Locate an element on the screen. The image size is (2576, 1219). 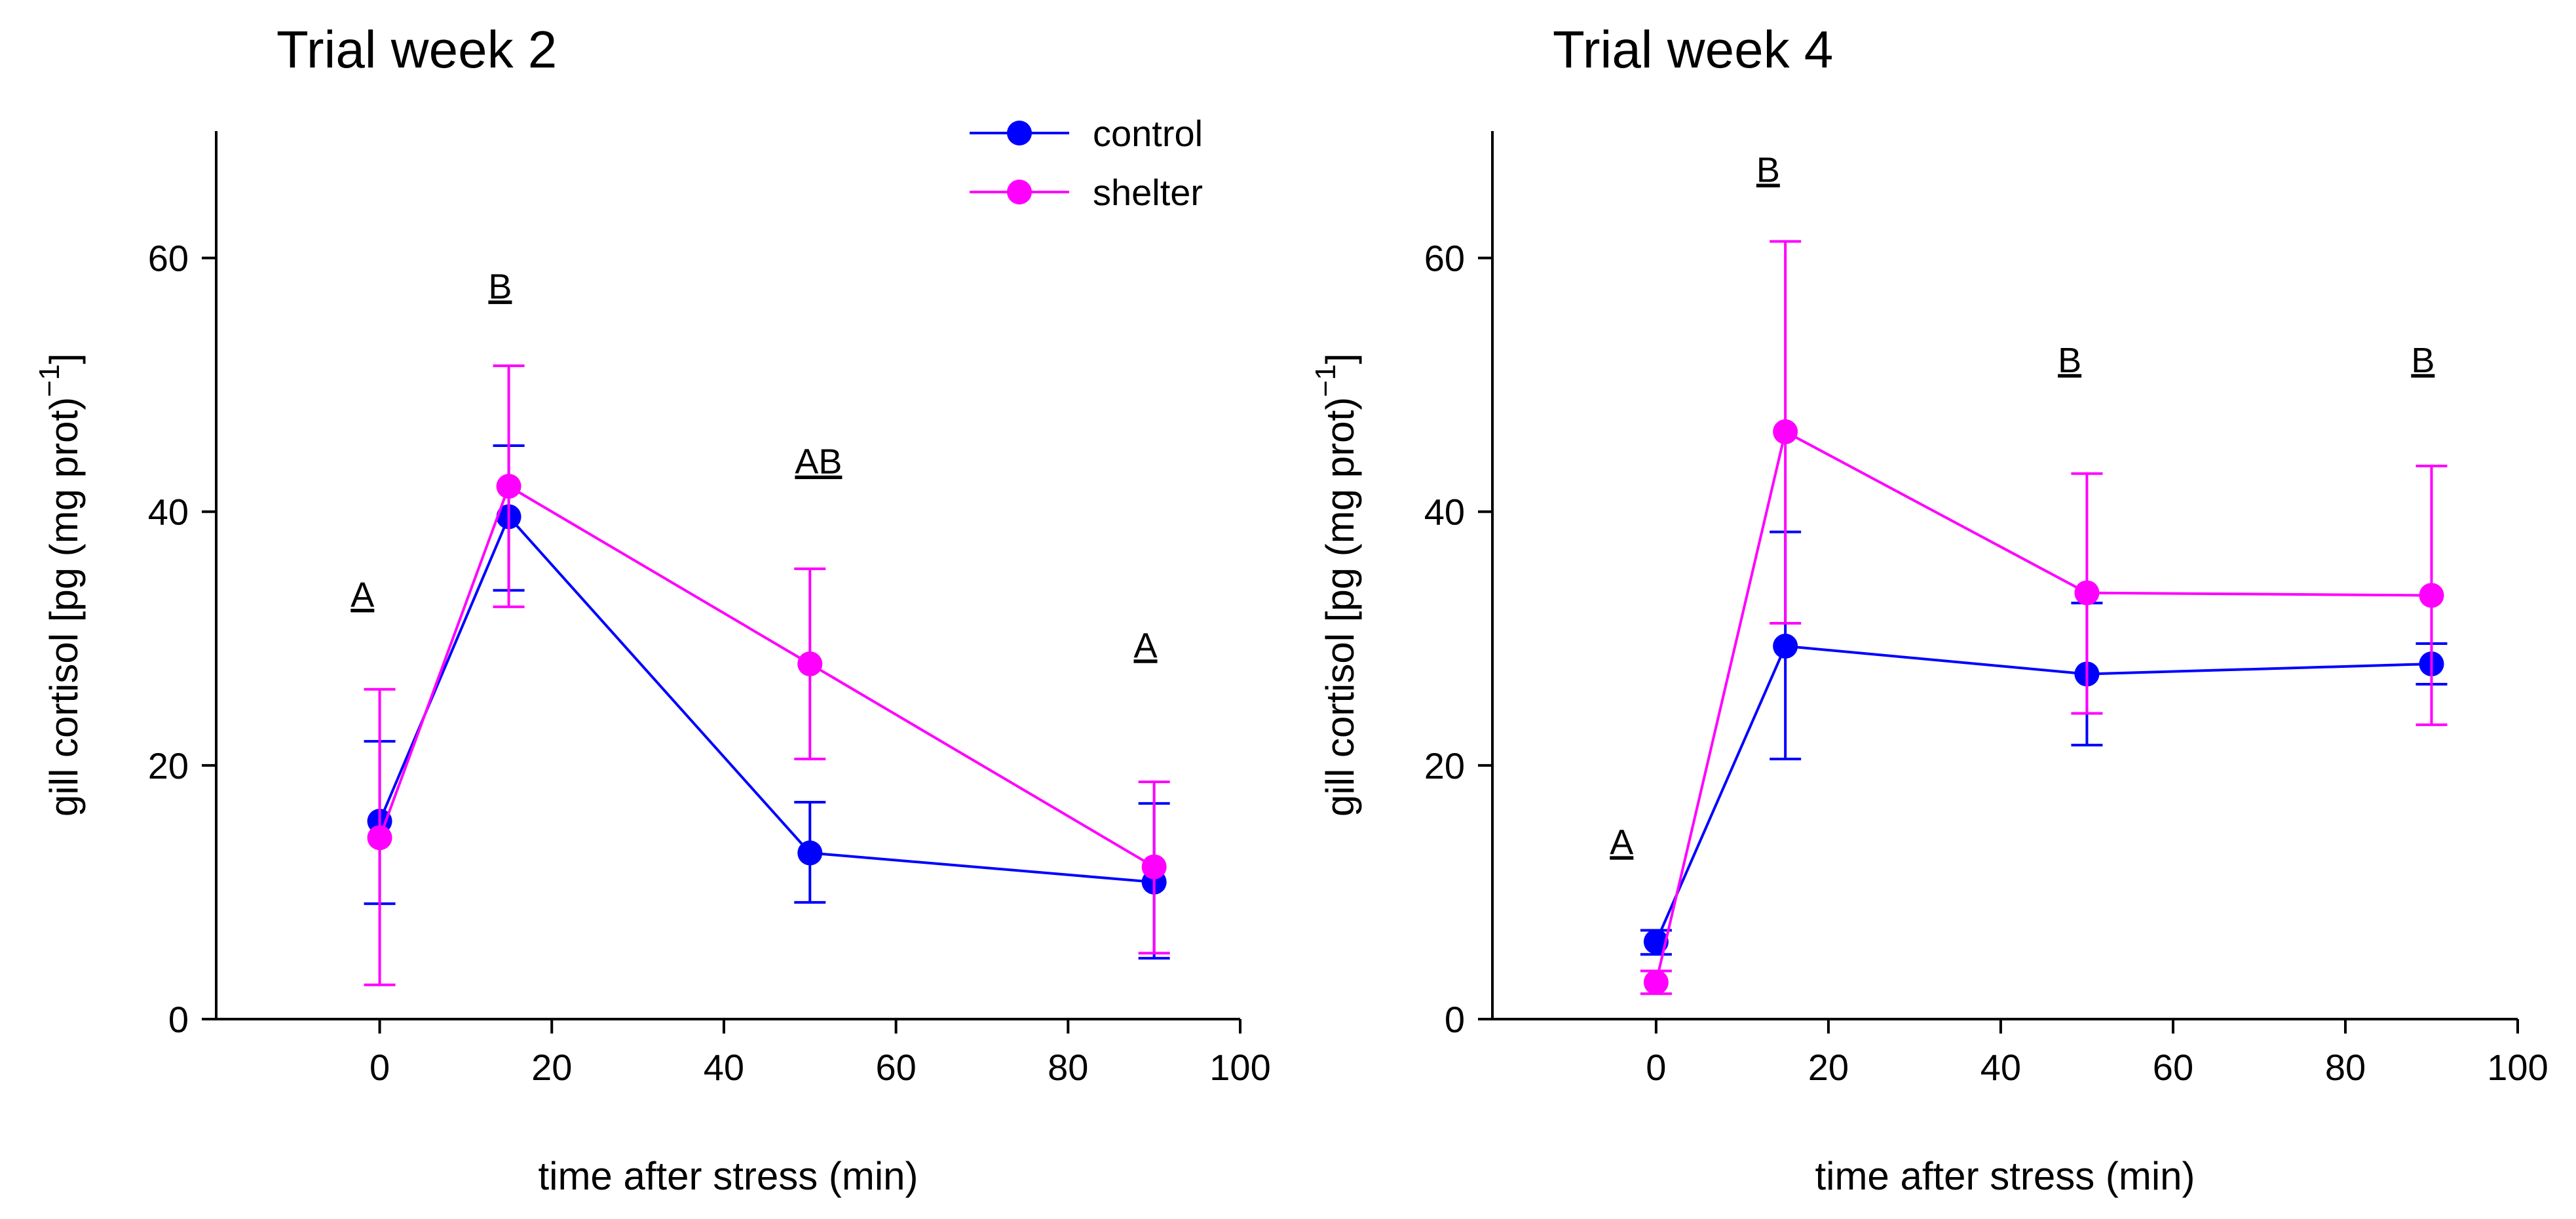
legend: control shelter is located at coordinates (1086, 163).